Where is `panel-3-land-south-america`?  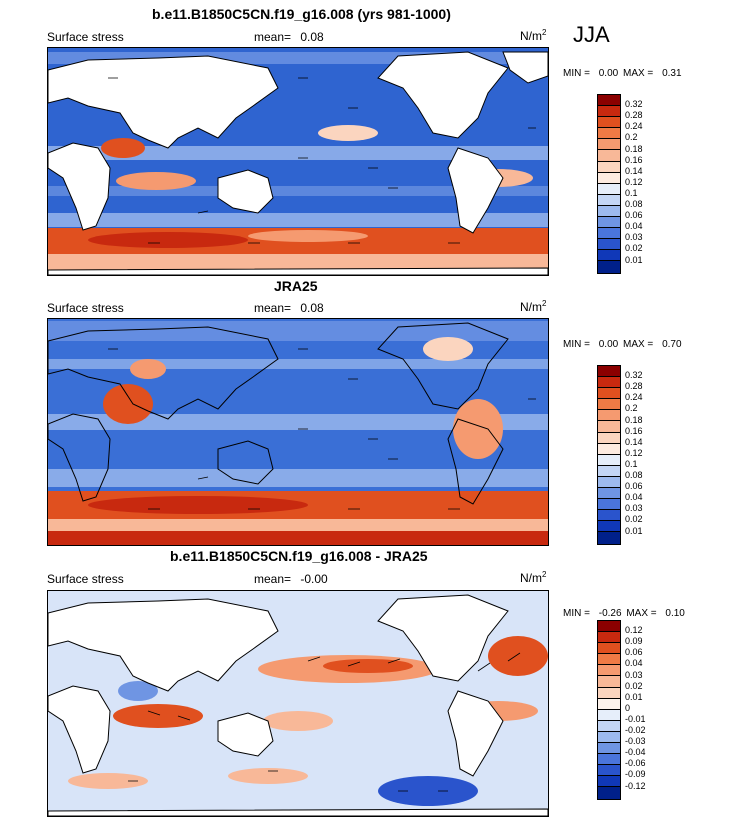
panel-3-land-south-america is located at coordinates (475, 733).